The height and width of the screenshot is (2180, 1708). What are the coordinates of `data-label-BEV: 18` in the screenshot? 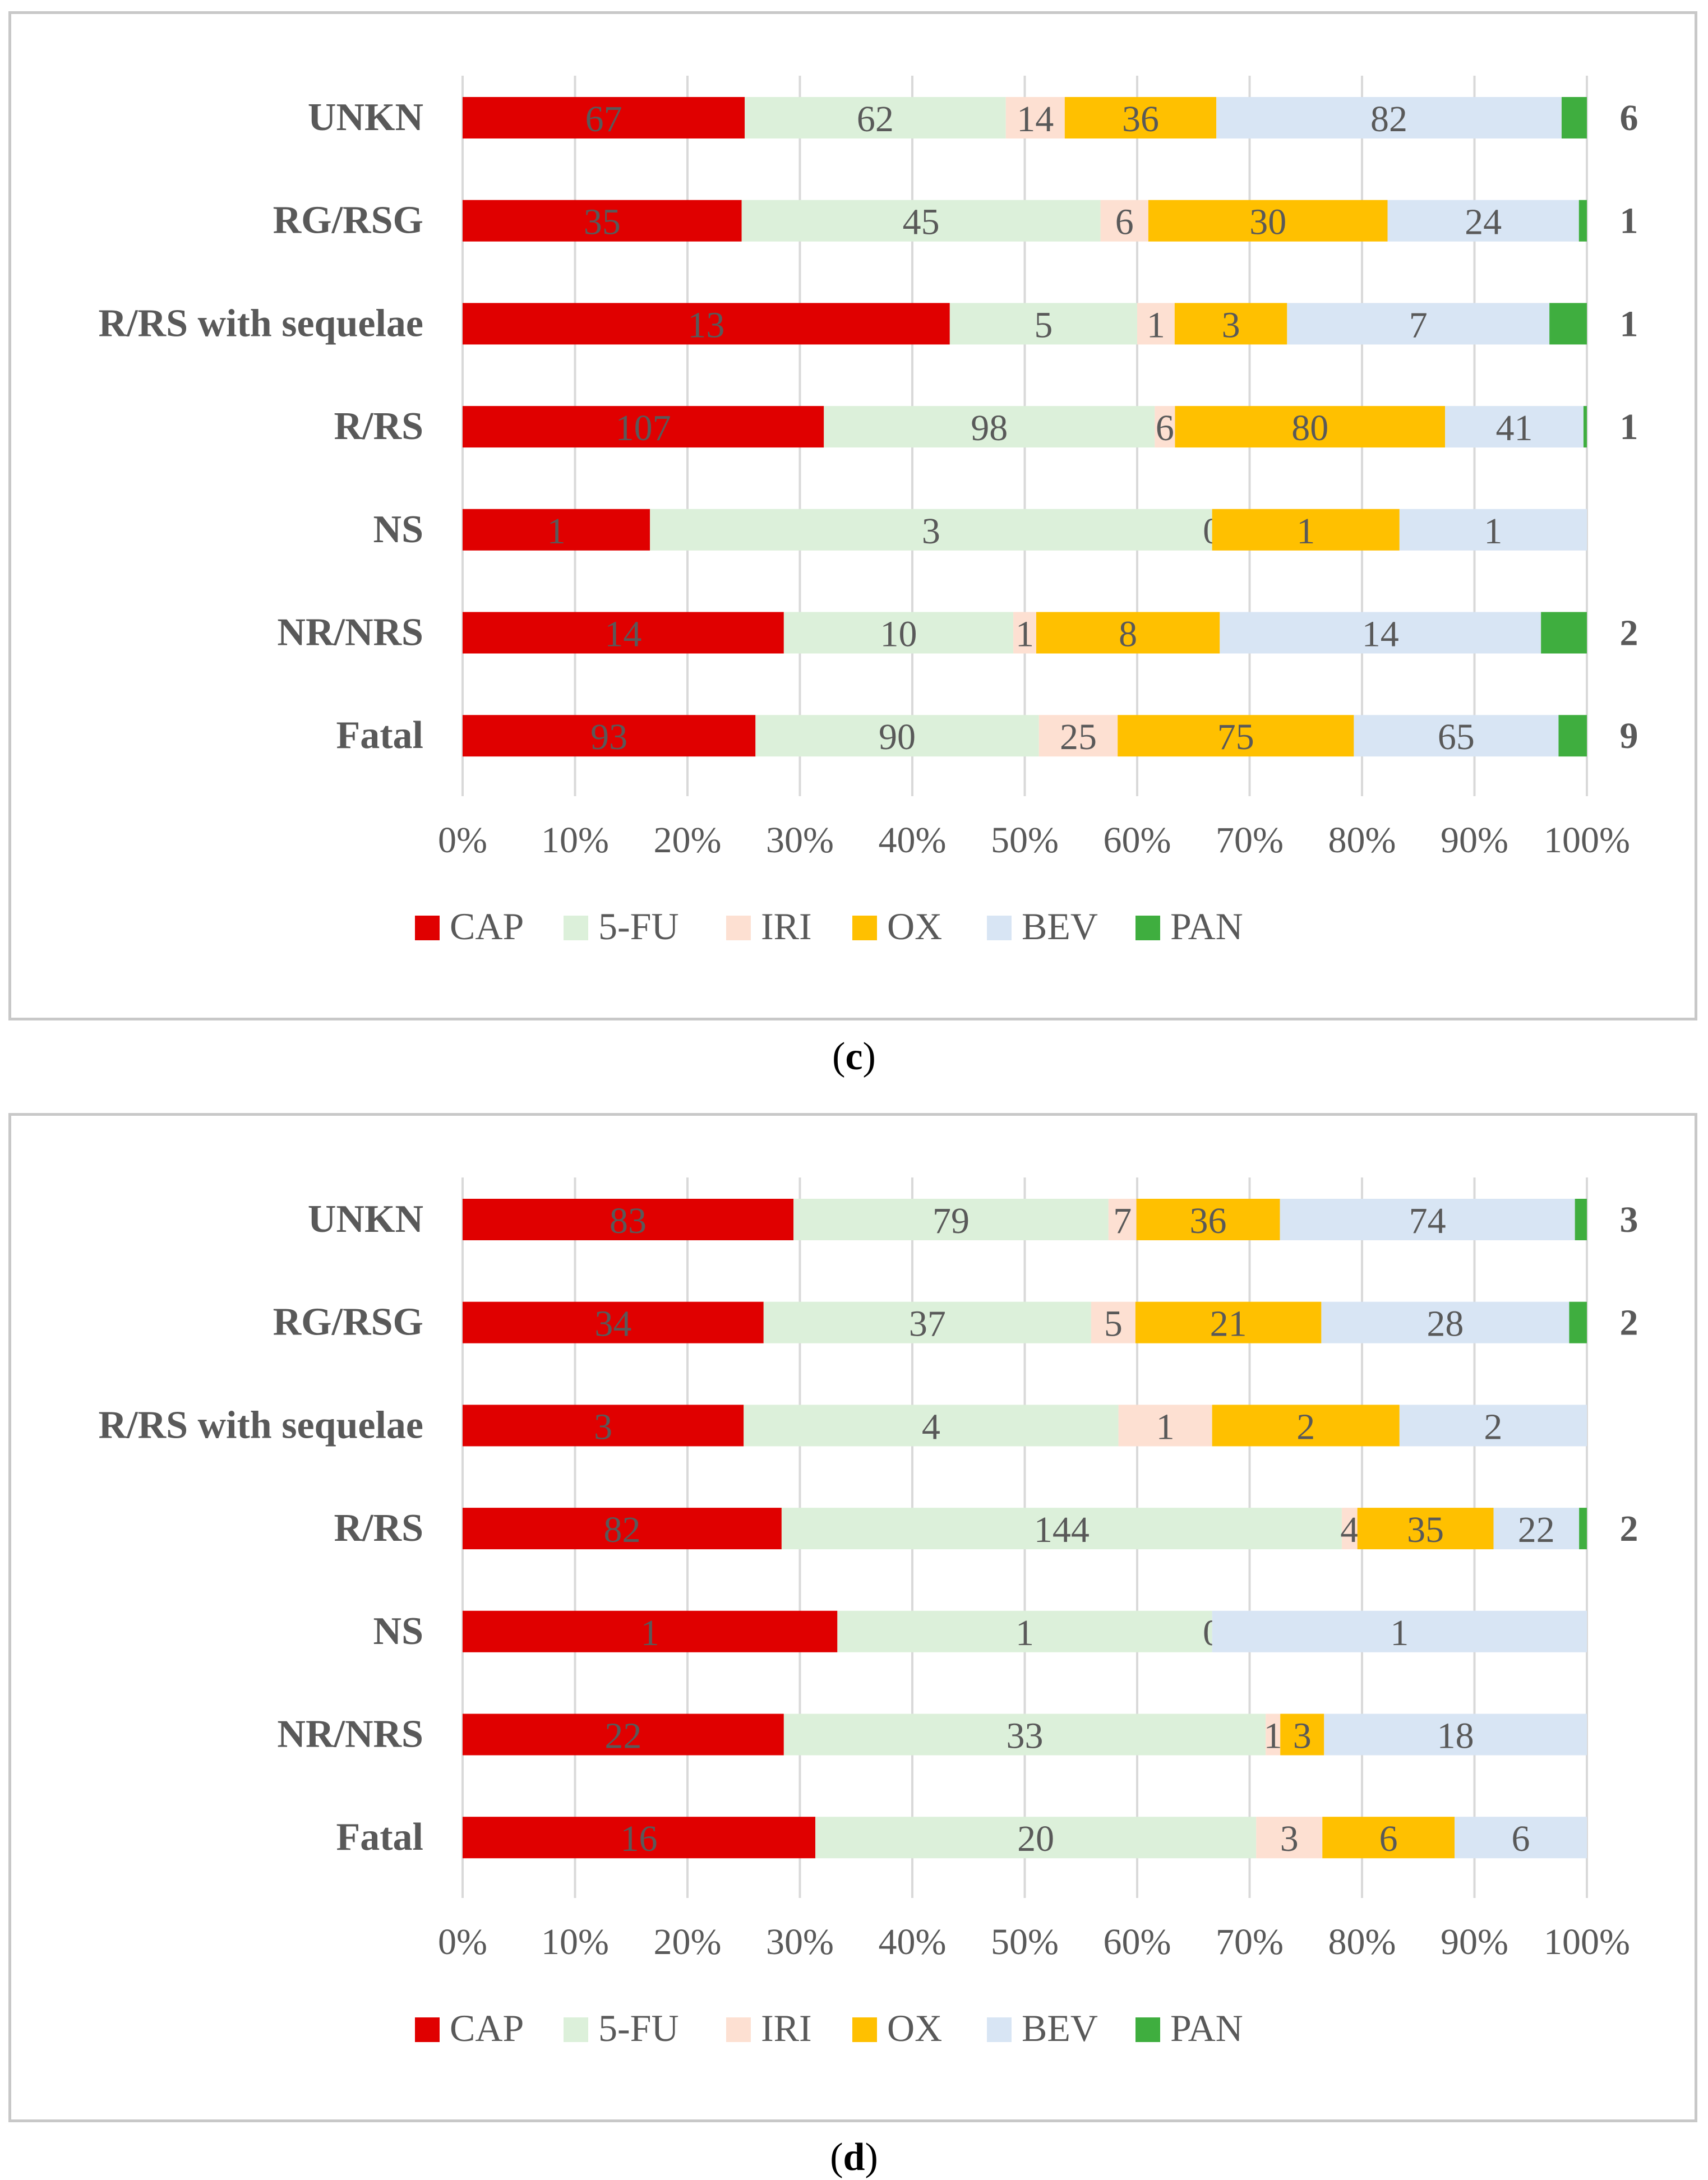 It's located at (1455, 1736).